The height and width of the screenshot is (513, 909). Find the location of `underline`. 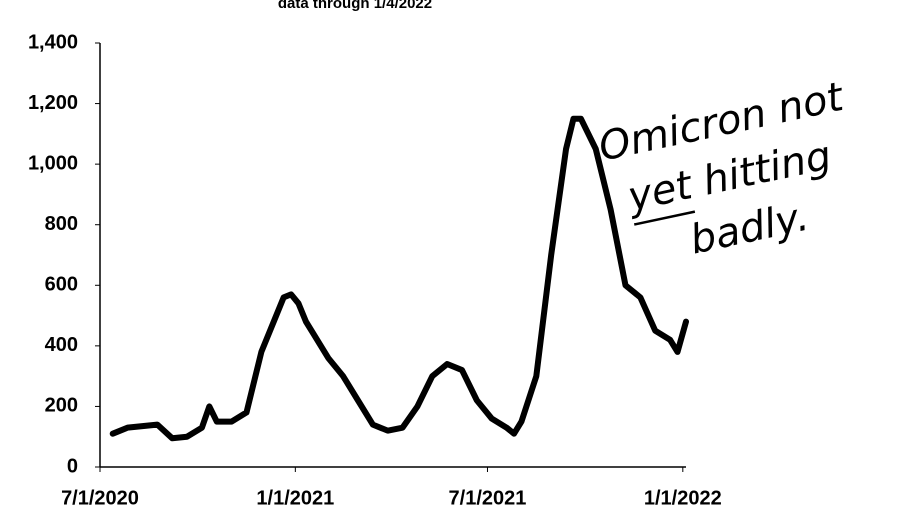

underline is located at coordinates (664, 218).